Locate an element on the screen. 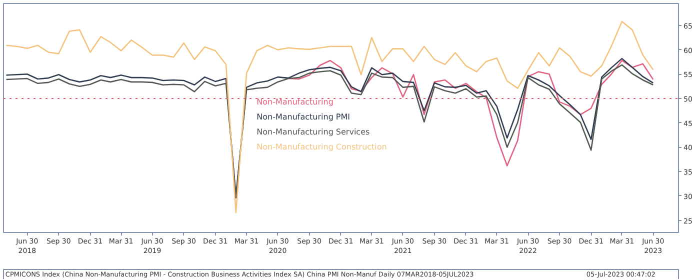 This screenshot has height=280, width=700. series-label: Non-Manufacturing PMI is located at coordinates (303, 117).